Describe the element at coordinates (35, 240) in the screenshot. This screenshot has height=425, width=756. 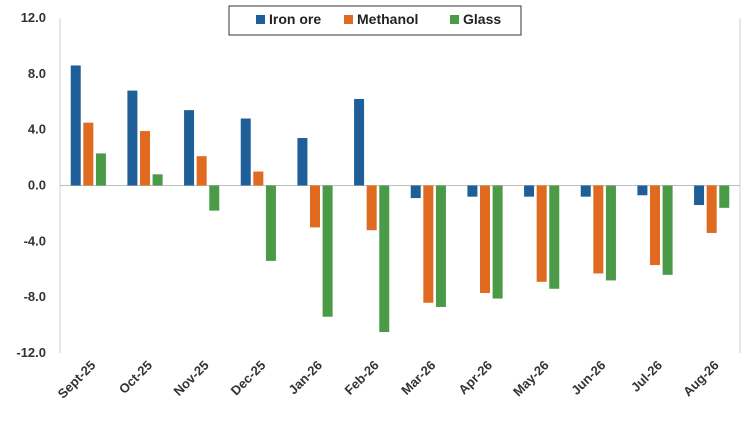
I see `y-tick-label: -4.0` at that location.